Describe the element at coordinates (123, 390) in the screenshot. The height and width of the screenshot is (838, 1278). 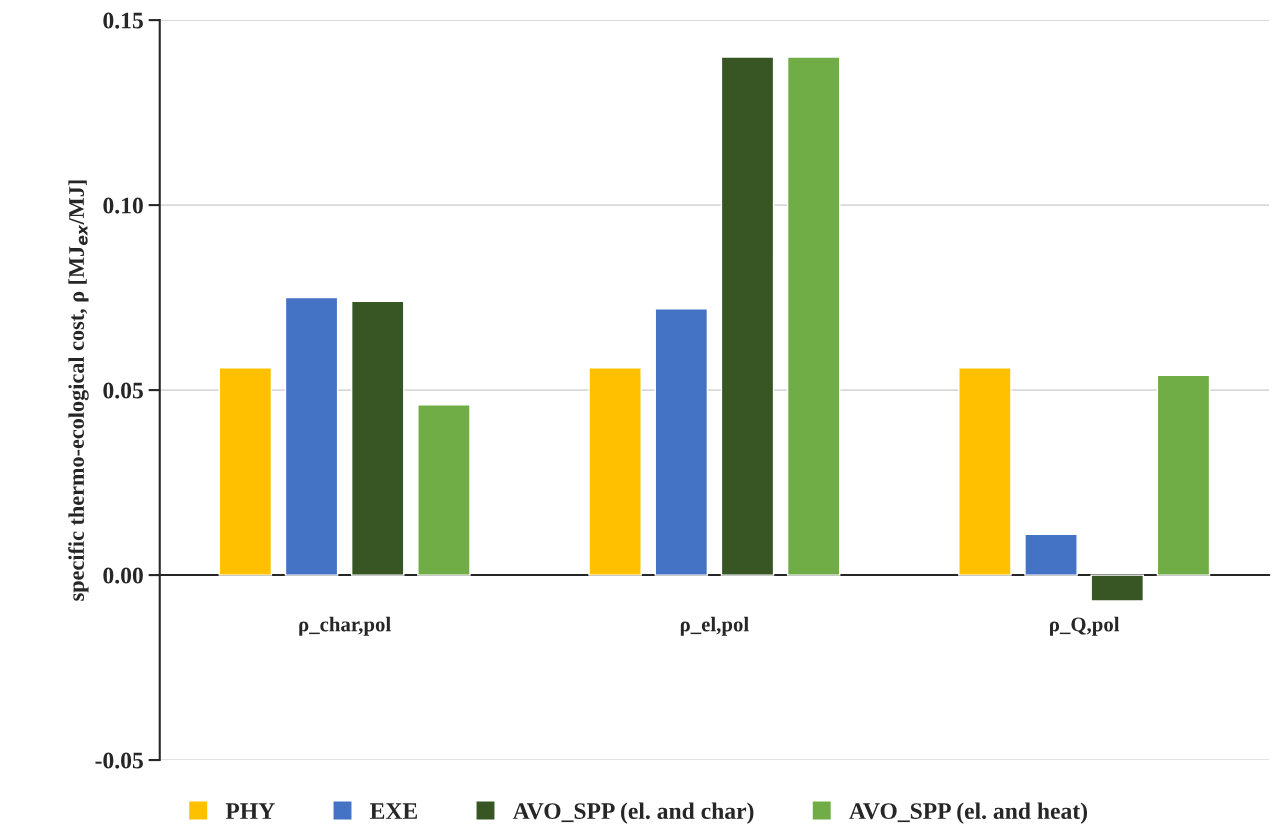
I see `y-tick-label: 0.05` at that location.